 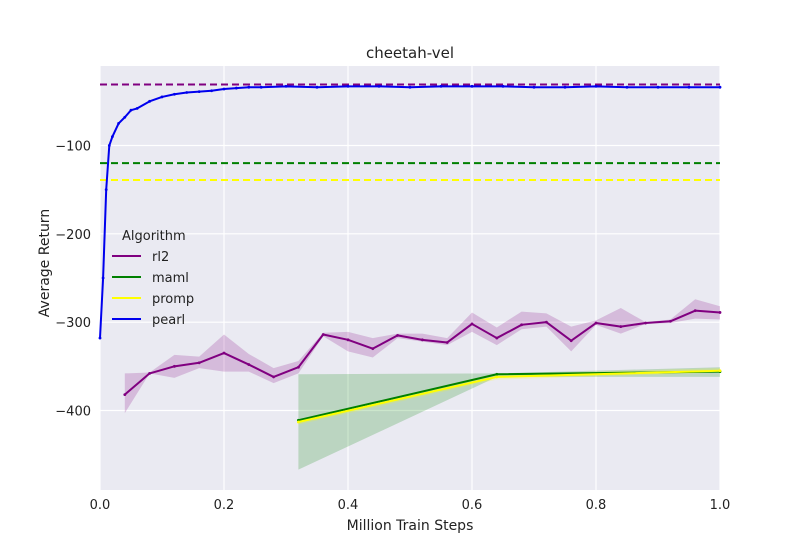 I want to click on y-tick-label: −400, so click(x=73, y=412).